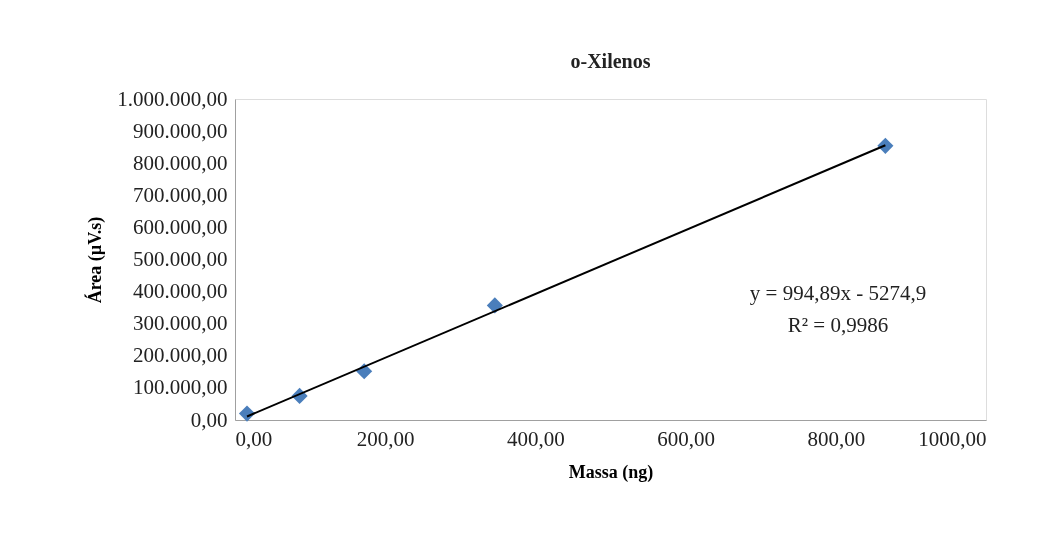  What do you see at coordinates (180, 162) in the screenshot?
I see `y-tick-label: 800.000,00` at bounding box center [180, 162].